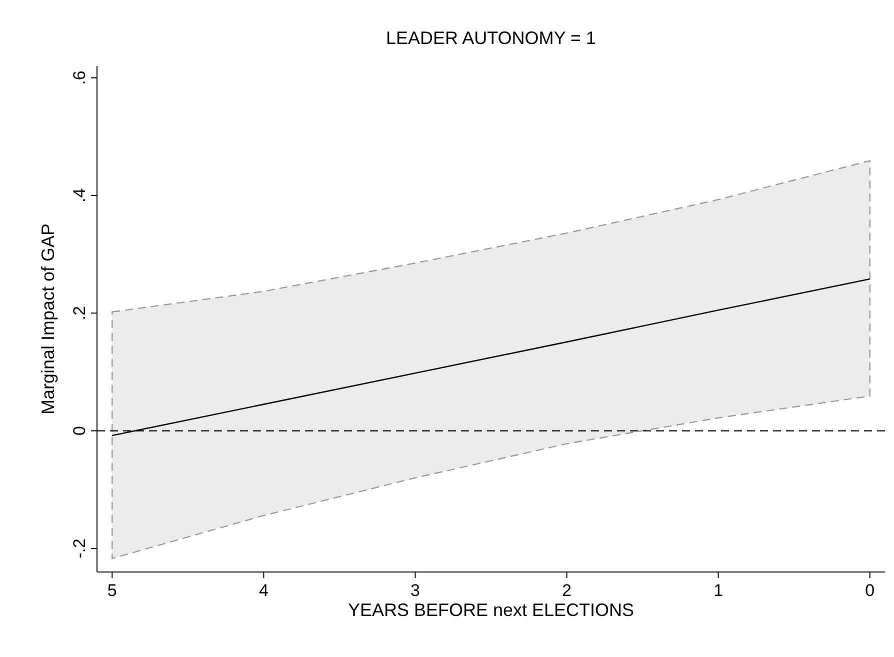  What do you see at coordinates (48, 319) in the screenshot?
I see `y-axis-title: Marginal Impact of GAP` at bounding box center [48, 319].